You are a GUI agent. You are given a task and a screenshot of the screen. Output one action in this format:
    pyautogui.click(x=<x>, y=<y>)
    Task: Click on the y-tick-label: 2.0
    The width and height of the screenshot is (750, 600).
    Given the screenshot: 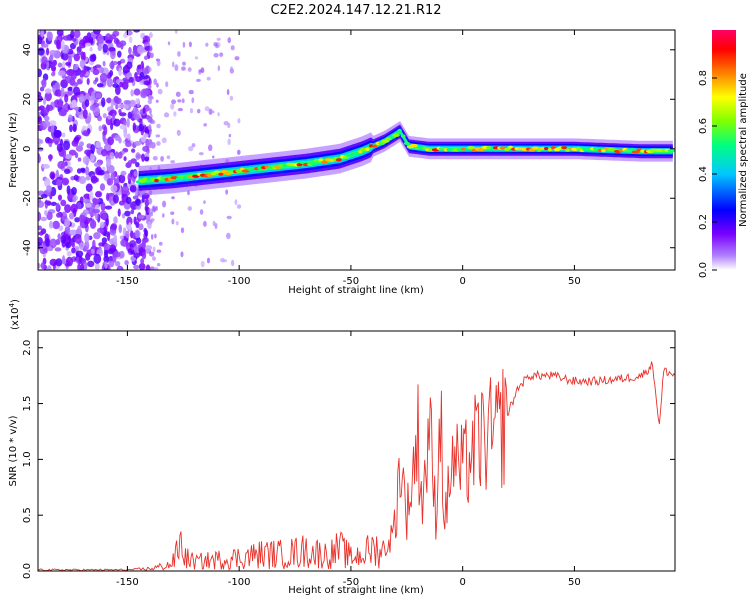 What is the action you would take?
    pyautogui.click(x=27, y=348)
    